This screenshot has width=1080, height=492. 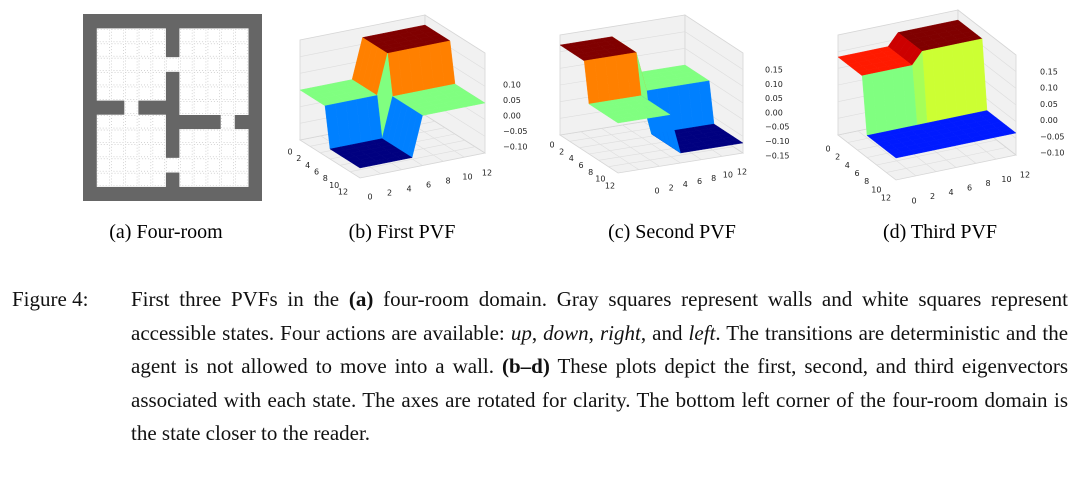 What do you see at coordinates (856, 173) in the screenshot?
I see `row-tick-label: 6` at bounding box center [856, 173].